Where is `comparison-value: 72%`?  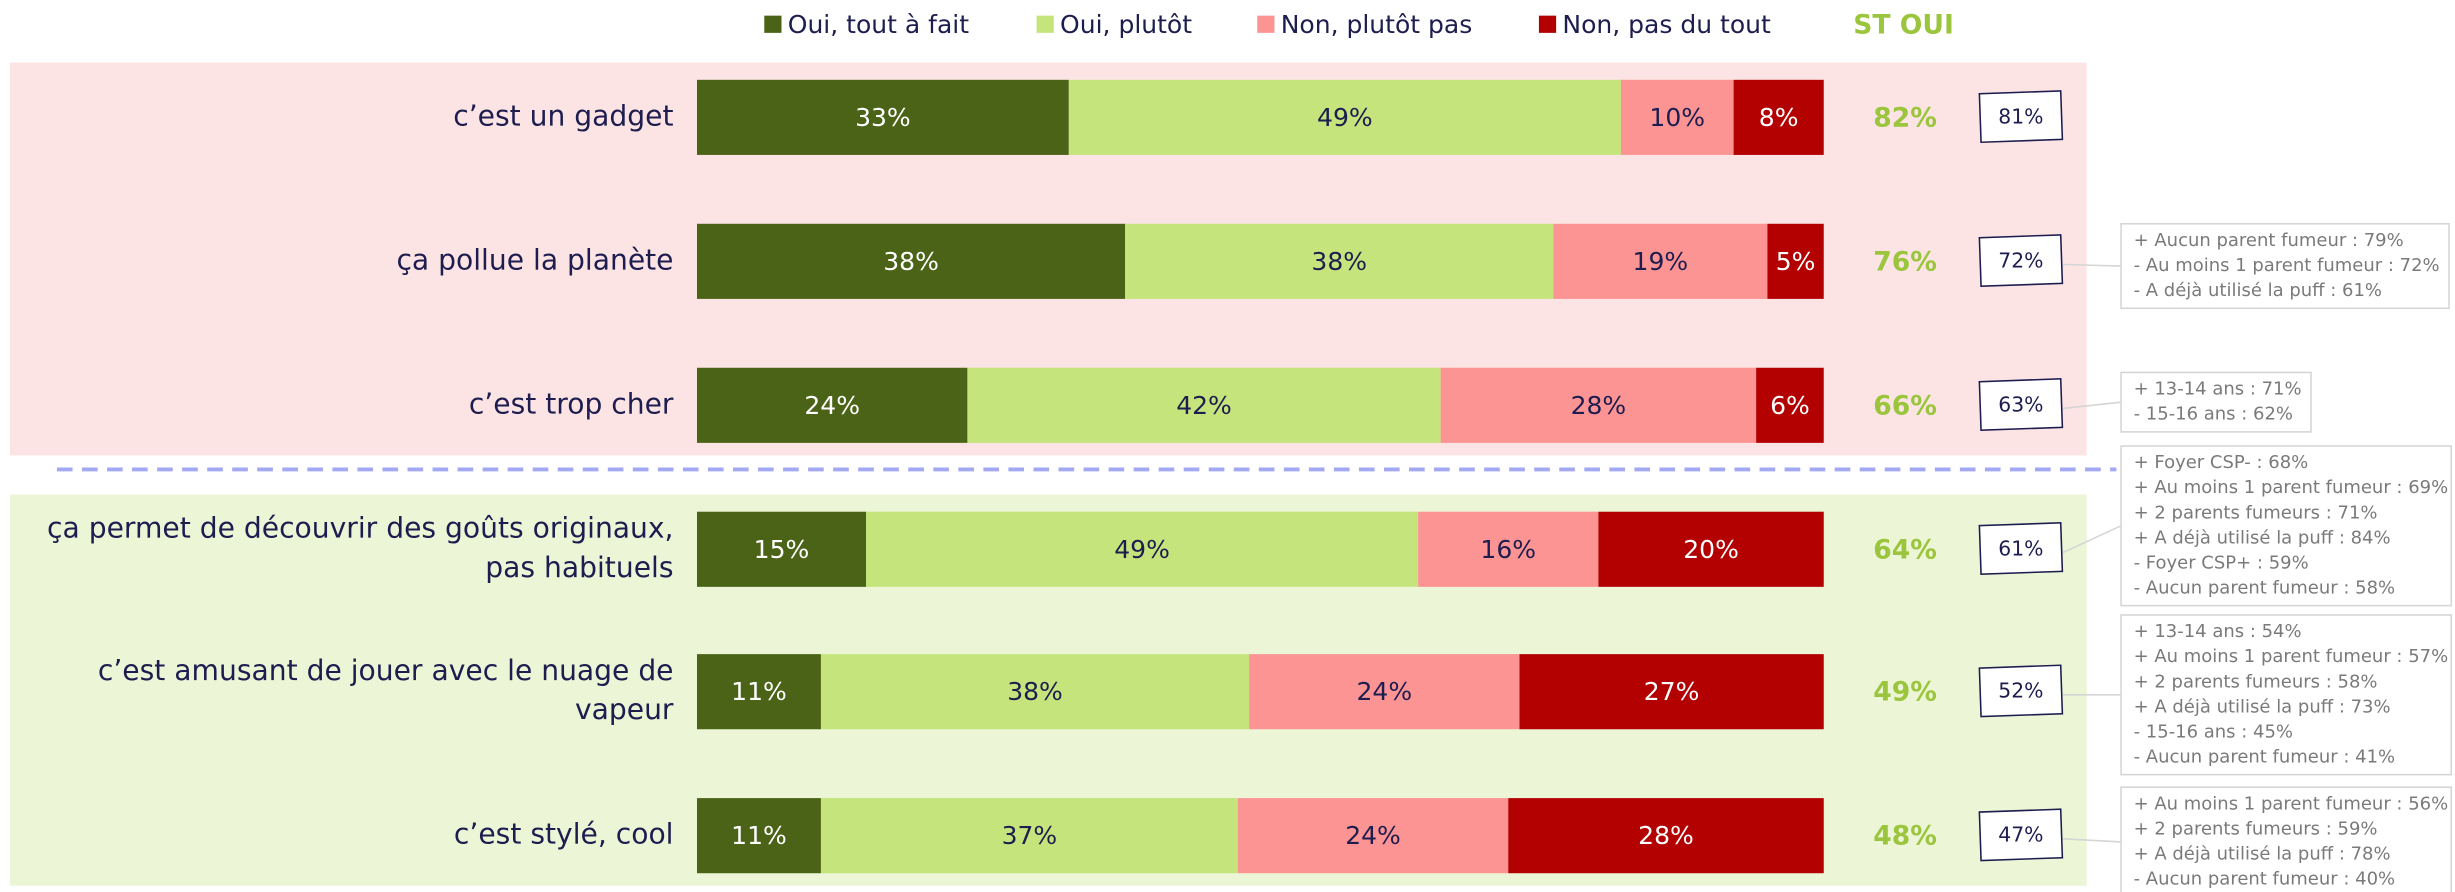 comparison-value: 72% is located at coordinates (2020, 260).